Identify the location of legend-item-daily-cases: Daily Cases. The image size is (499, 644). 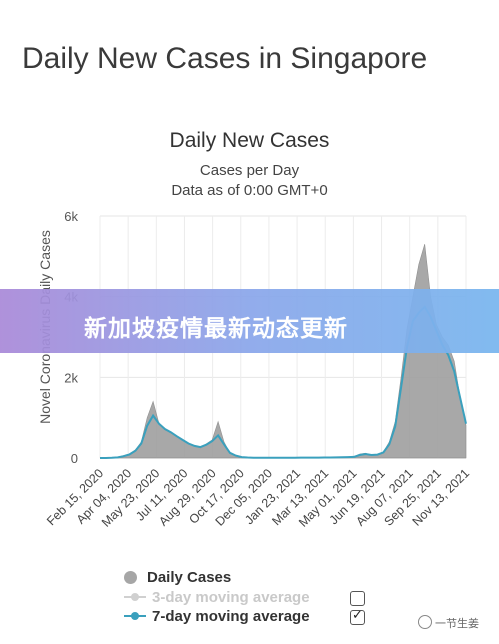
(177, 577).